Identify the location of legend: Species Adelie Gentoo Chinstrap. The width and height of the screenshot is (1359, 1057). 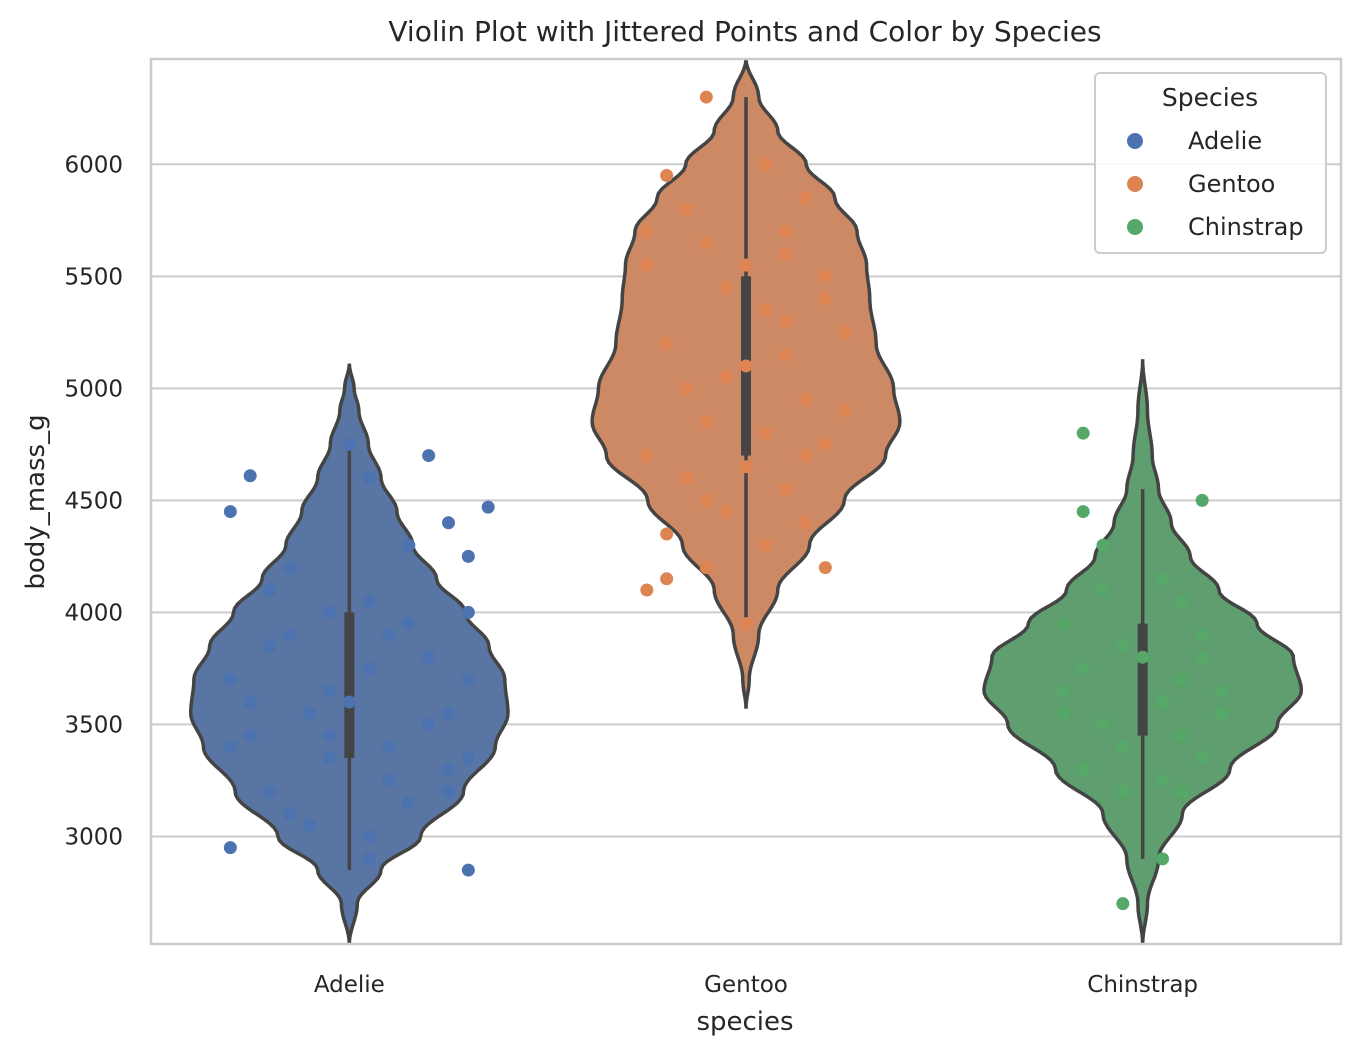
(1210, 163).